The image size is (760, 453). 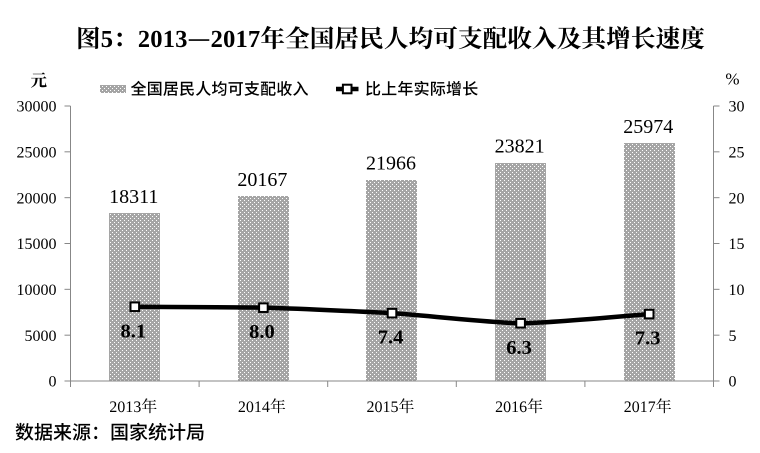 What do you see at coordinates (737, 290) in the screenshot?
I see `svg-text: 10` at bounding box center [737, 290].